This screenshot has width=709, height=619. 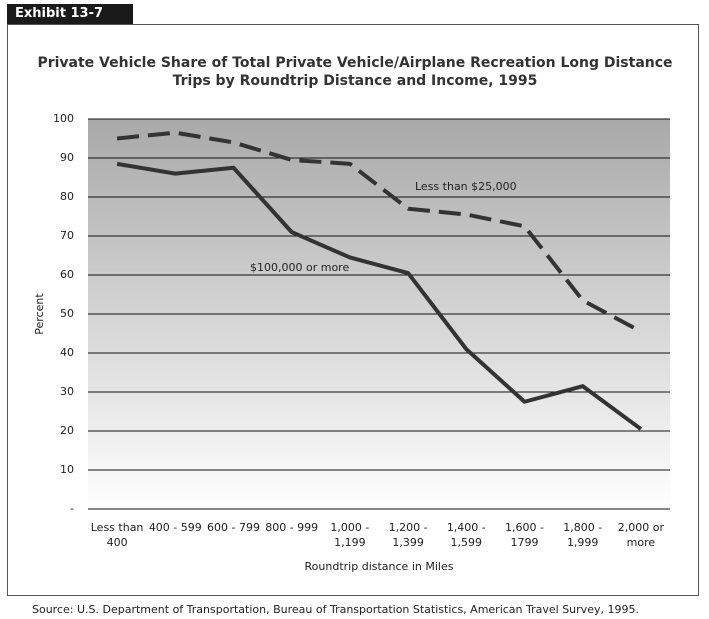 What do you see at coordinates (583, 535) in the screenshot?
I see `x-tick-label: 1,800 - 1,999` at bounding box center [583, 535].